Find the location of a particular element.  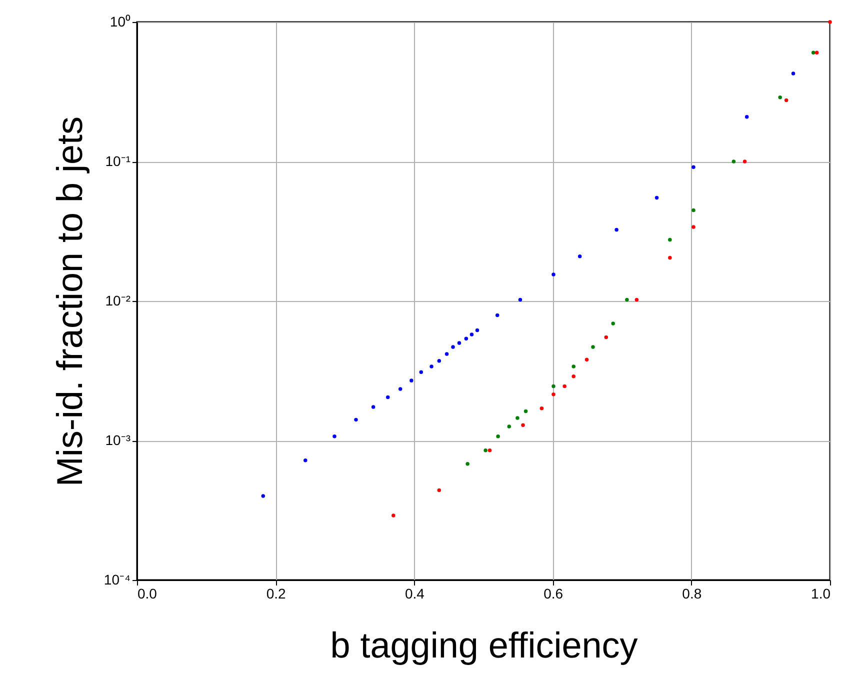

y-tick-label: 10⁻² is located at coordinates (118, 300).